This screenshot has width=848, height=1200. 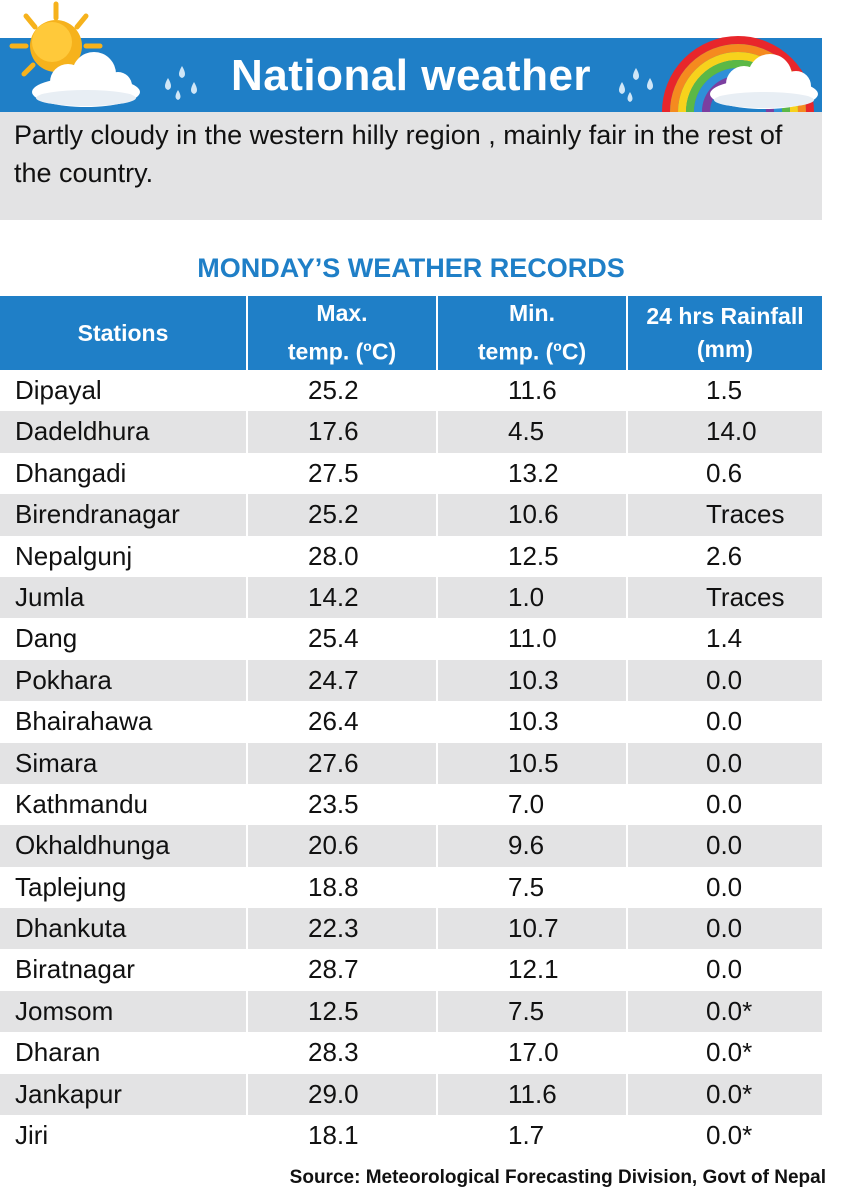 What do you see at coordinates (92, 845) in the screenshot?
I see `station-cell: Okhaldhunga` at bounding box center [92, 845].